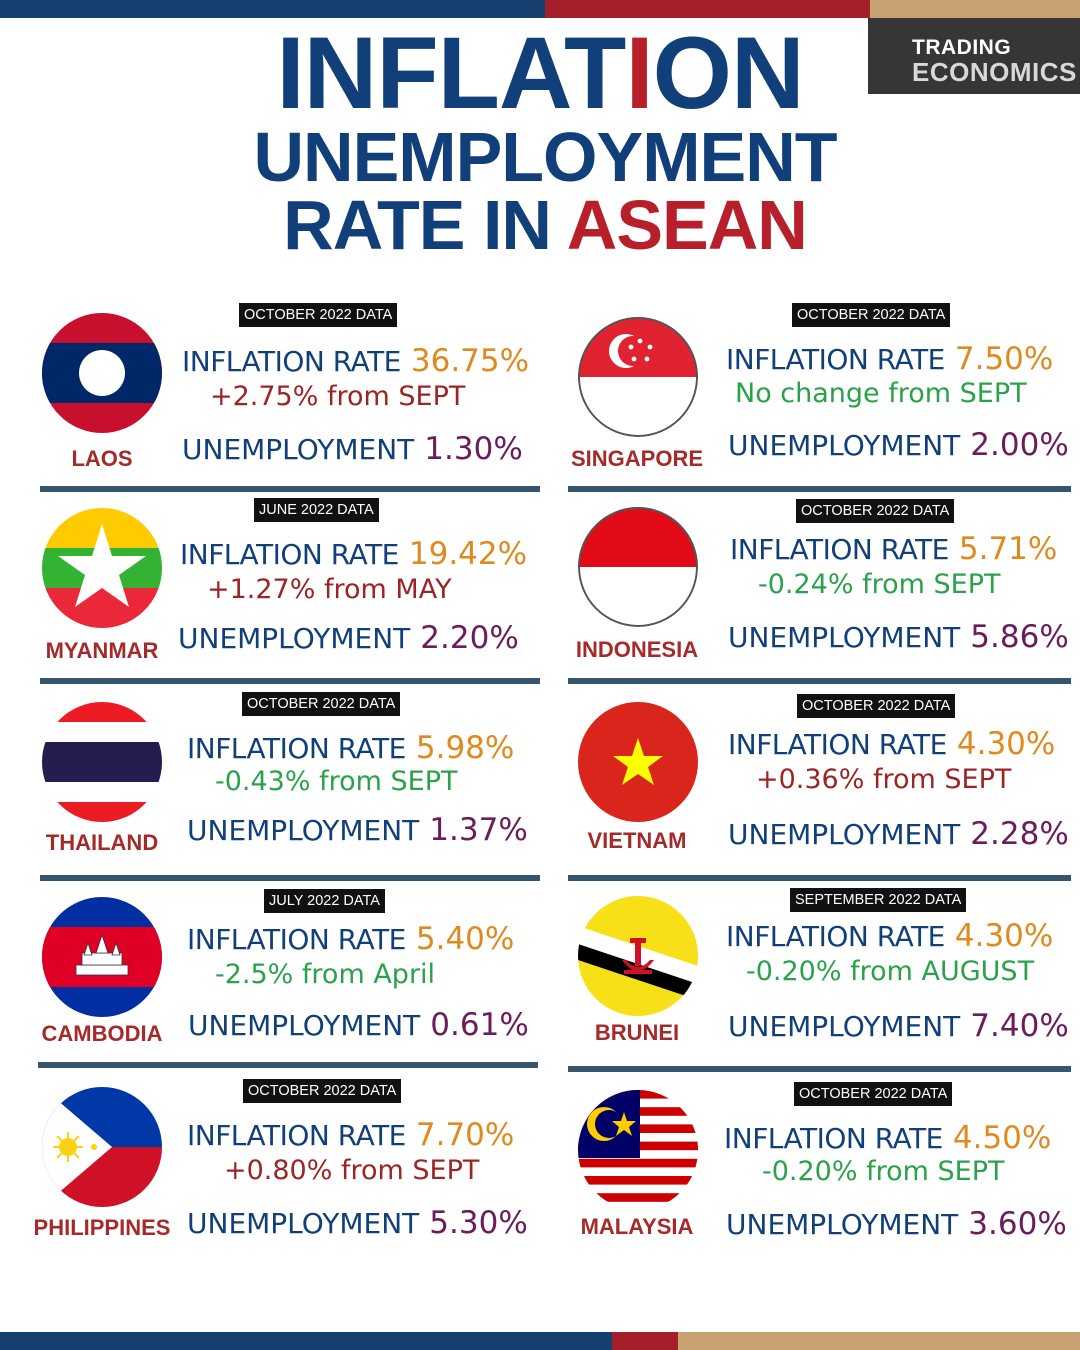 The image size is (1080, 1350). Describe the element at coordinates (102, 1227) in the screenshot. I see `country-name: PHILIPPINES` at that location.